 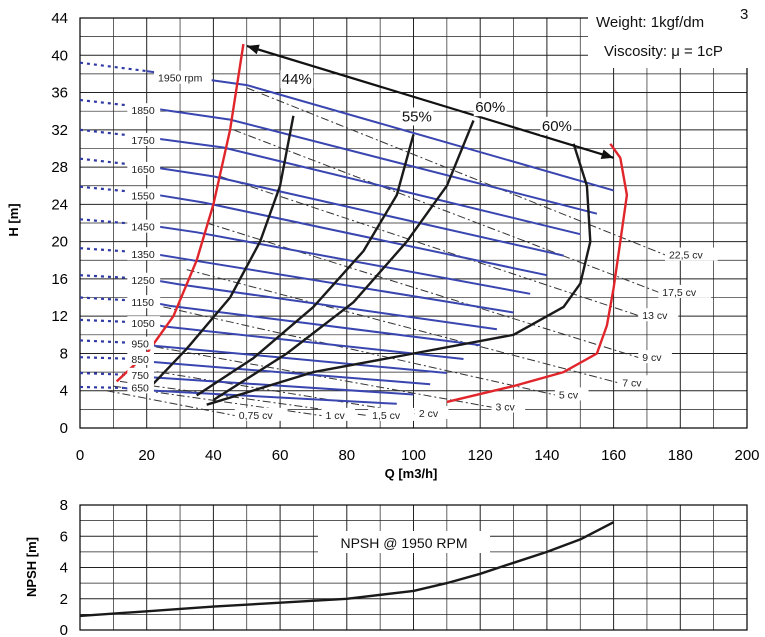 What do you see at coordinates (64, 536) in the screenshot?
I see `npsh-y-tick-label: 6` at bounding box center [64, 536].